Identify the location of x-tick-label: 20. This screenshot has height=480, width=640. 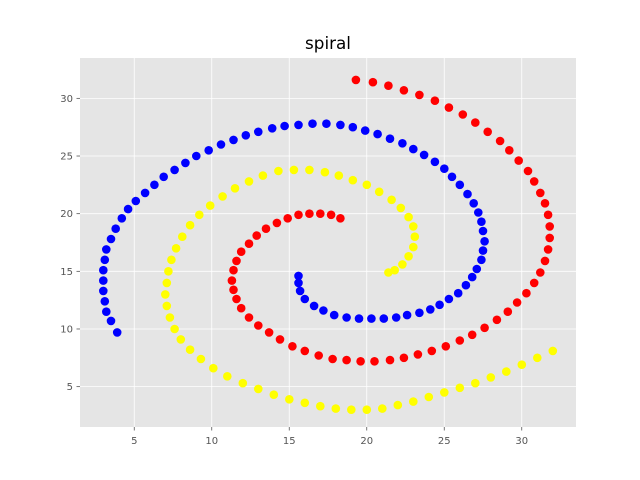
(366, 441).